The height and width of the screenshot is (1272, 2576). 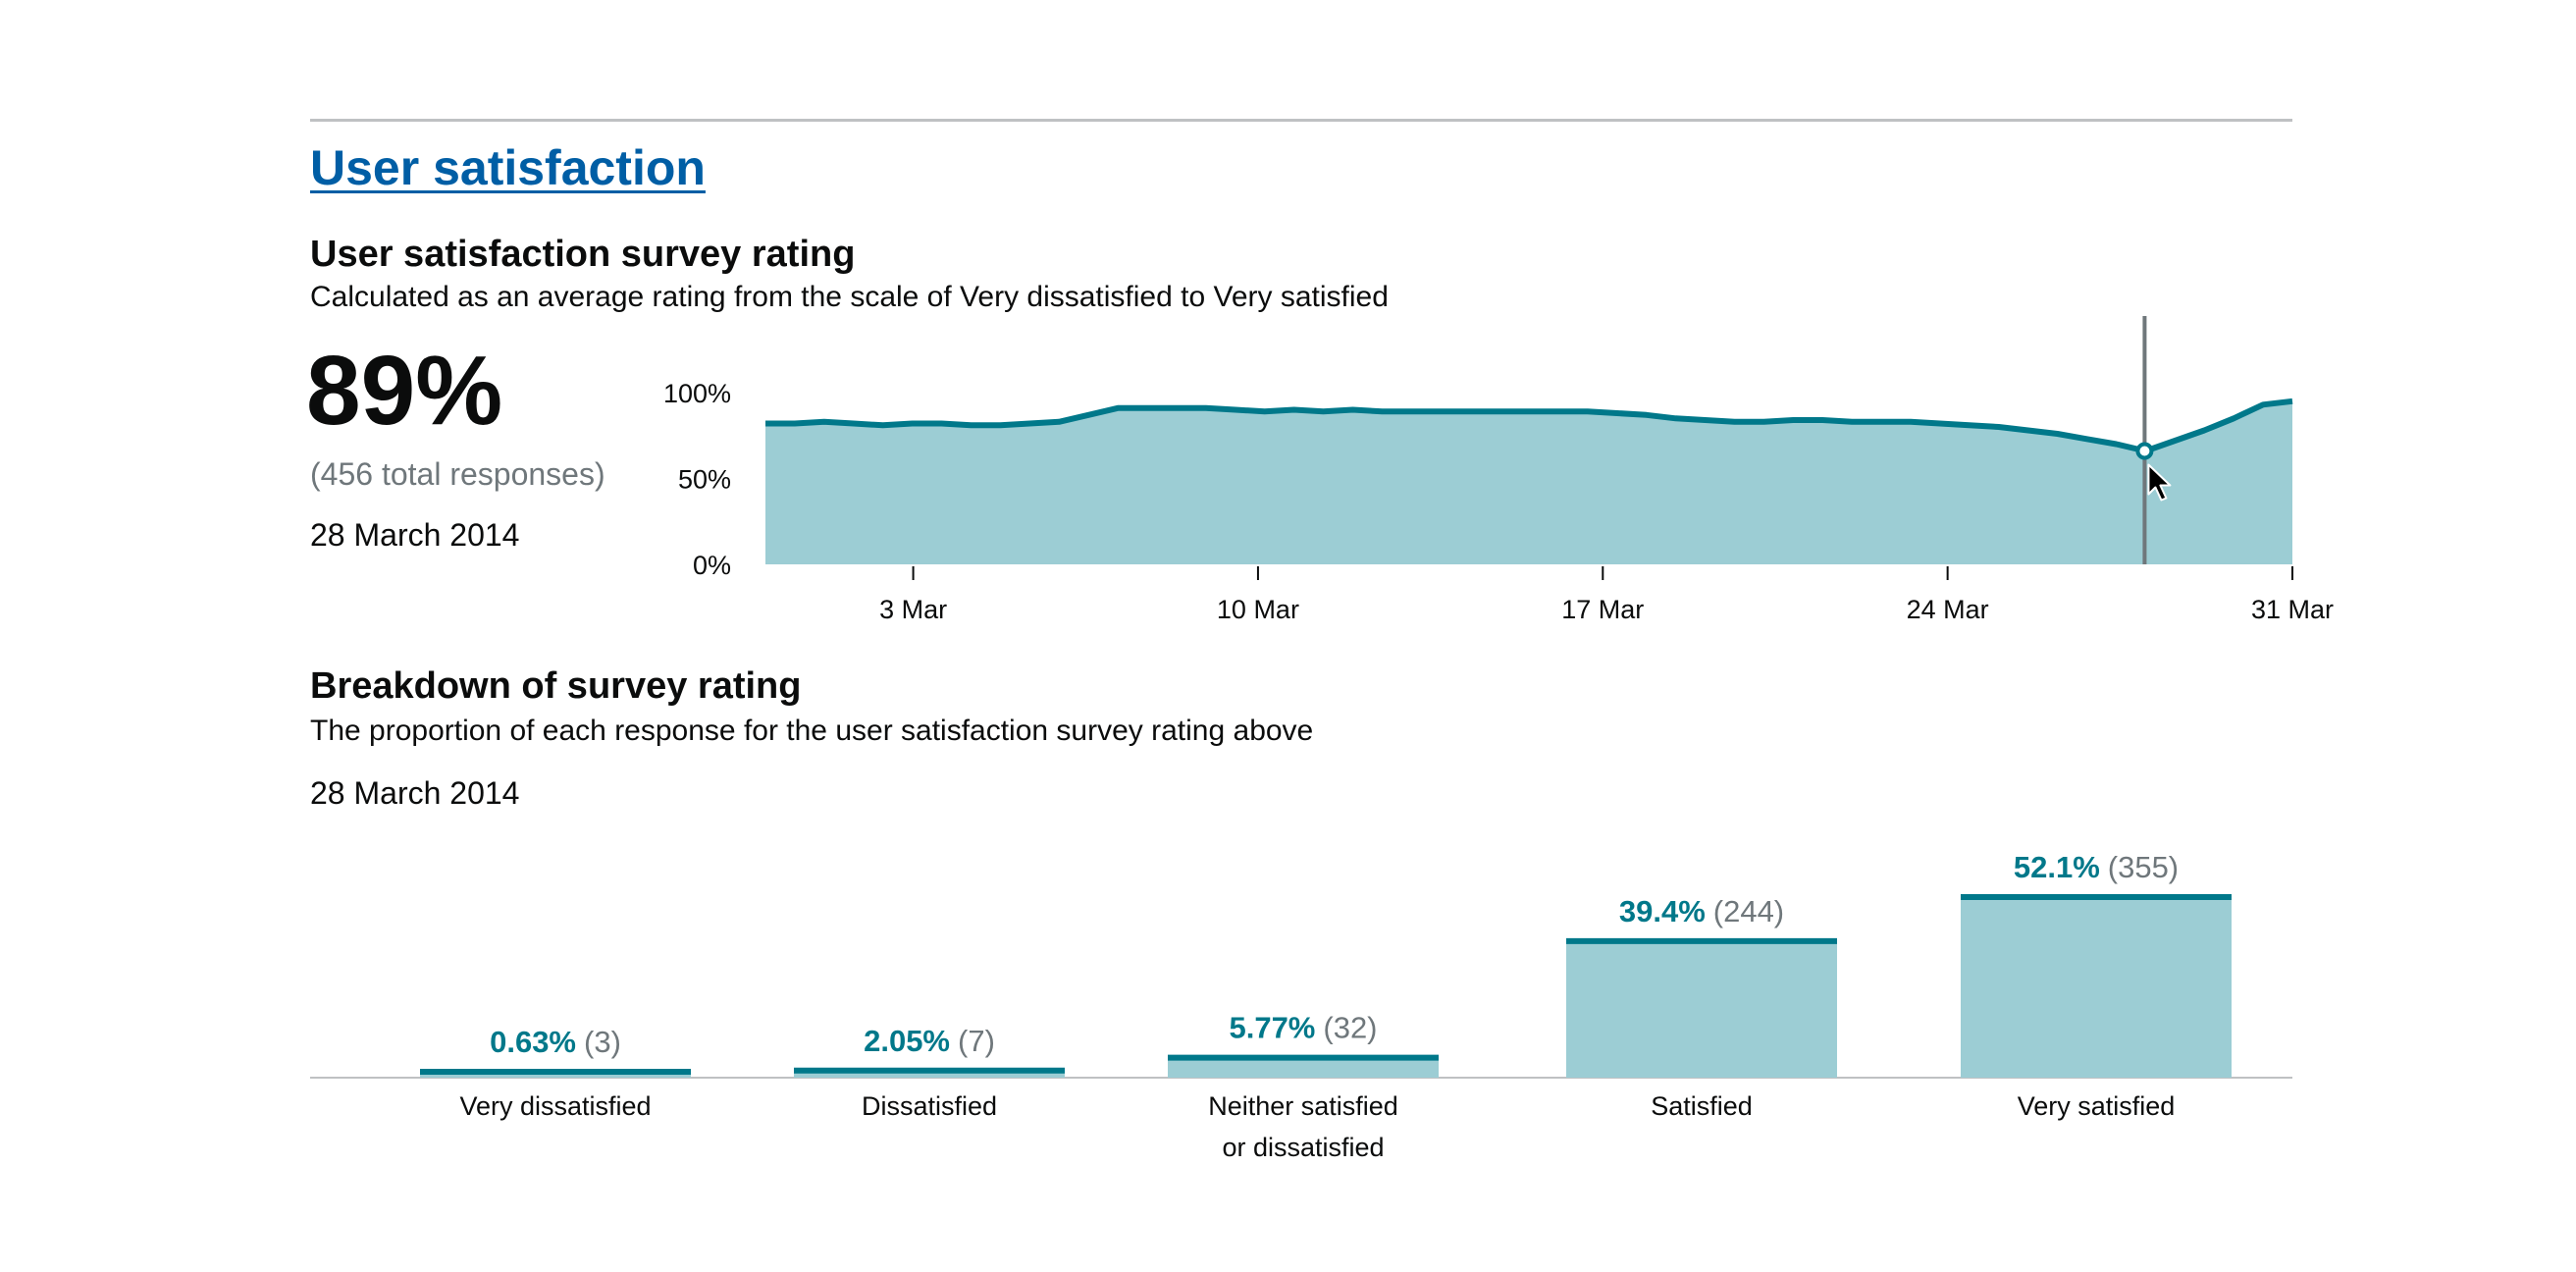 I want to click on bar-percent: 2.05%, so click(x=907, y=1041).